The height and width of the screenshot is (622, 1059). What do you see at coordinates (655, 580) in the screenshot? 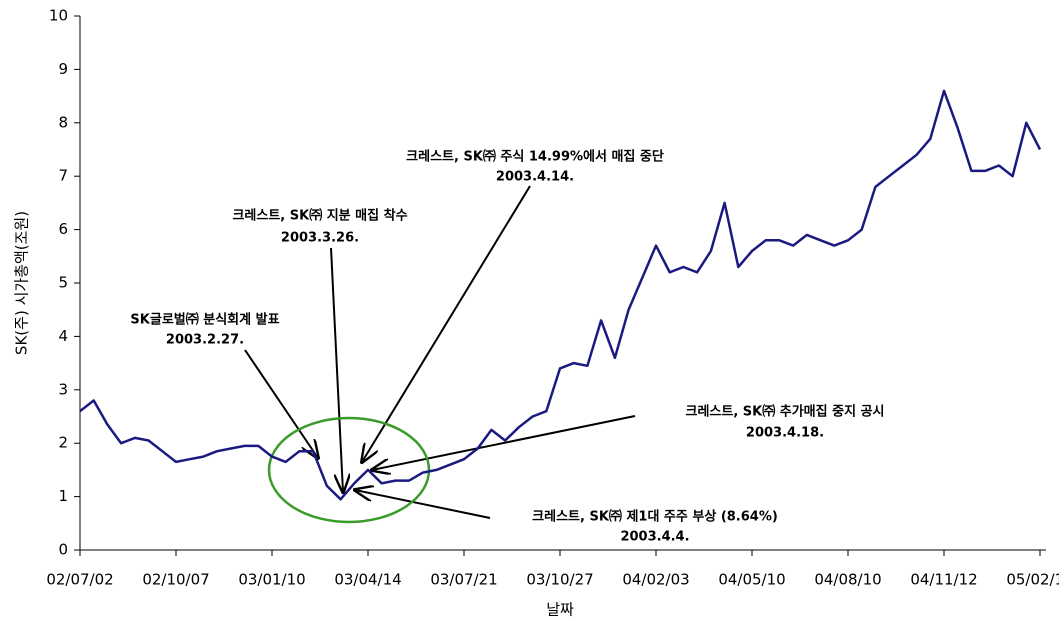
I see `x-tick-label: 04/02/03` at bounding box center [655, 580].